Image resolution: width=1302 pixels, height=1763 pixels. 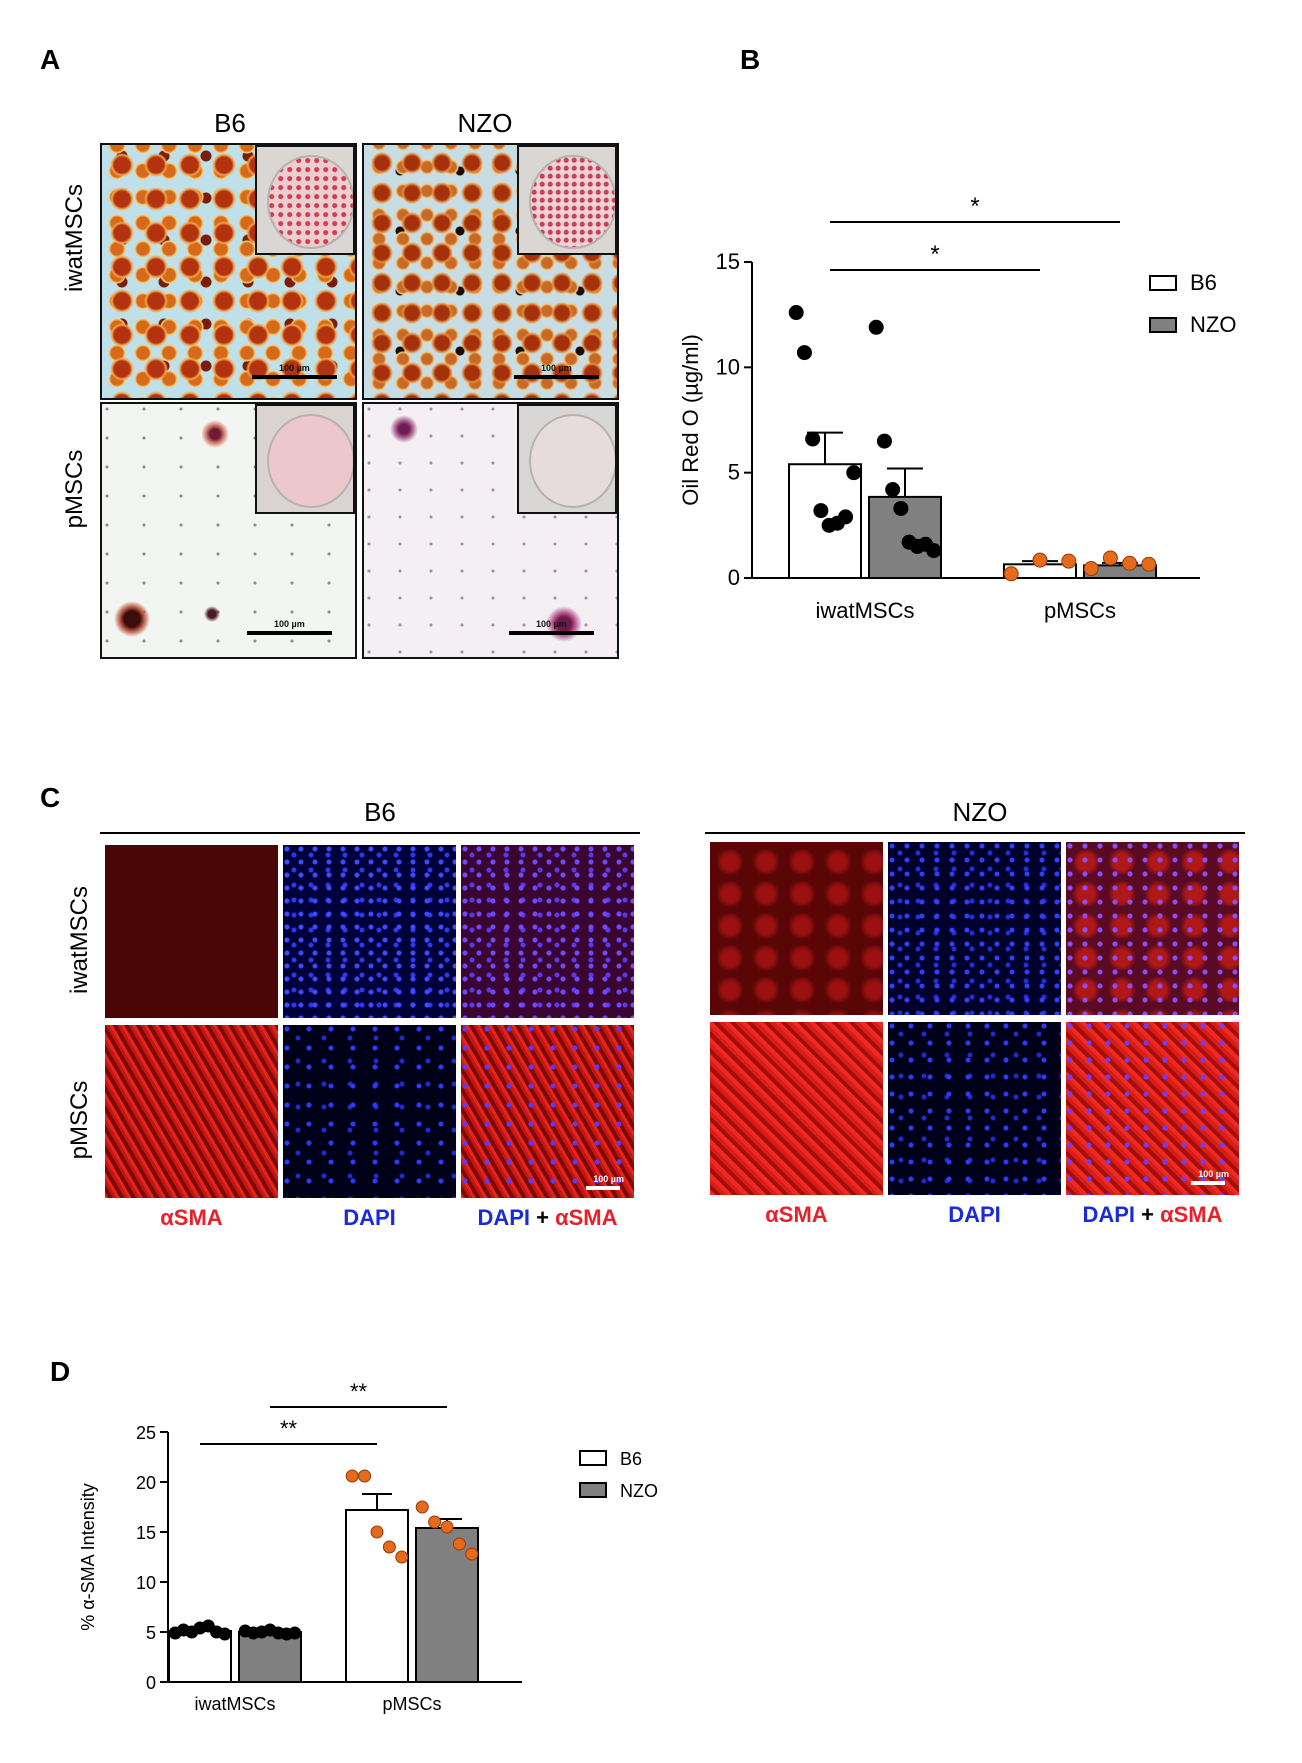 What do you see at coordinates (980, 812) in the screenshot?
I see `panel-c-group-nzo: NZO` at bounding box center [980, 812].